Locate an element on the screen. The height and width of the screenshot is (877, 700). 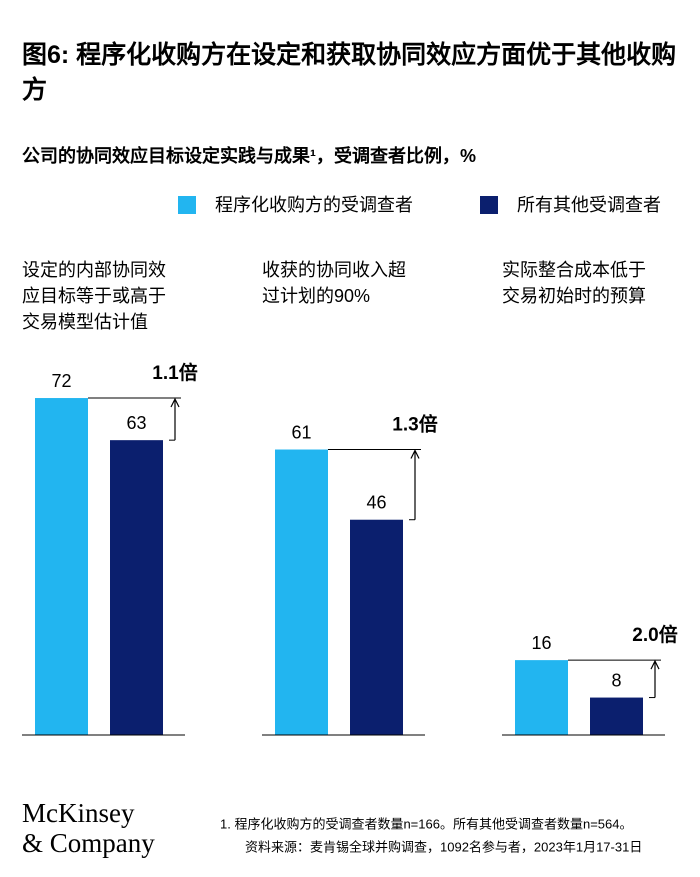
source: 资料来源：麦肯锡全球并购调查，1092名参与者，2023年1月17-31日 is located at coordinates (443, 846).